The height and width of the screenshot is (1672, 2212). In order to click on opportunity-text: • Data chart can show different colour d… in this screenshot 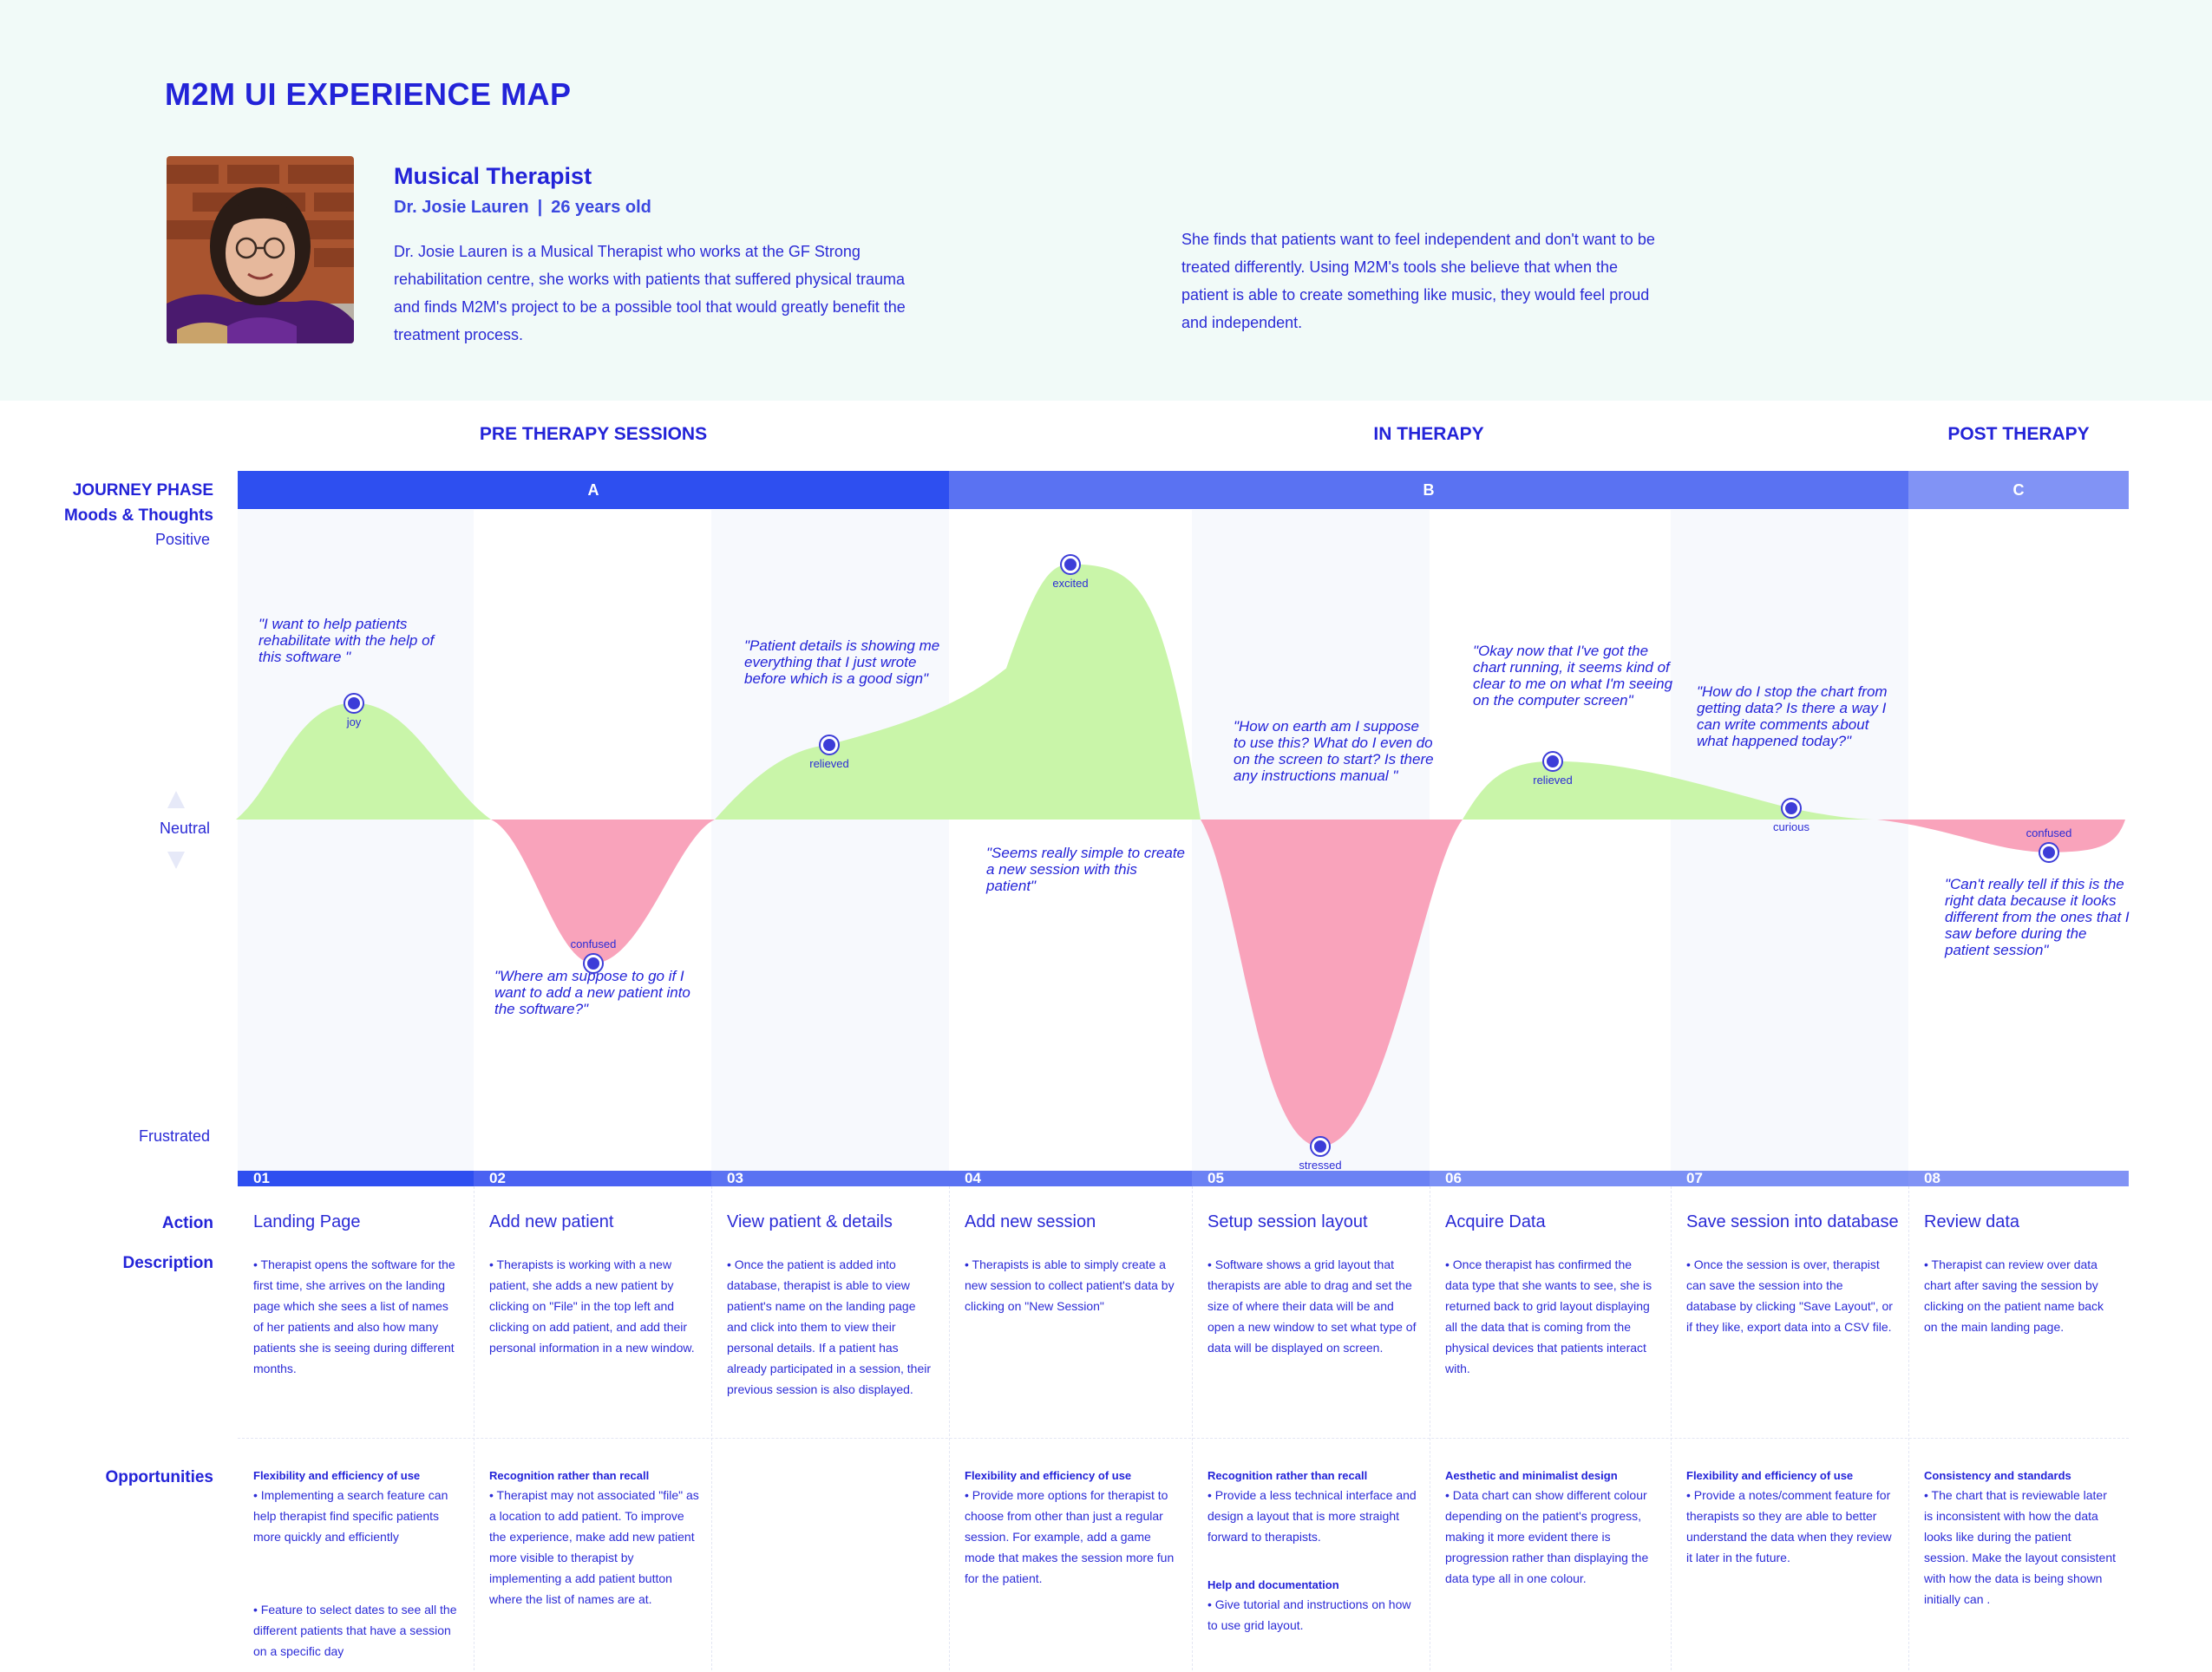, I will do `click(1547, 1536)`.